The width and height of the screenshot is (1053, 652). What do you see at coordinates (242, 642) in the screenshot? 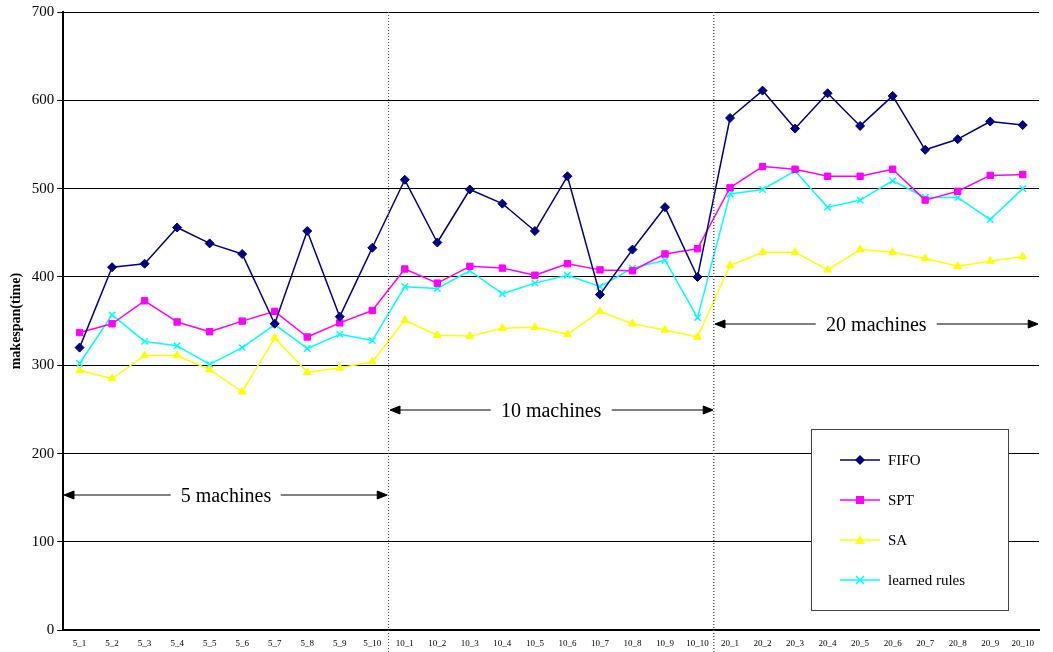
I see `x-tick-label: 5_6` at bounding box center [242, 642].